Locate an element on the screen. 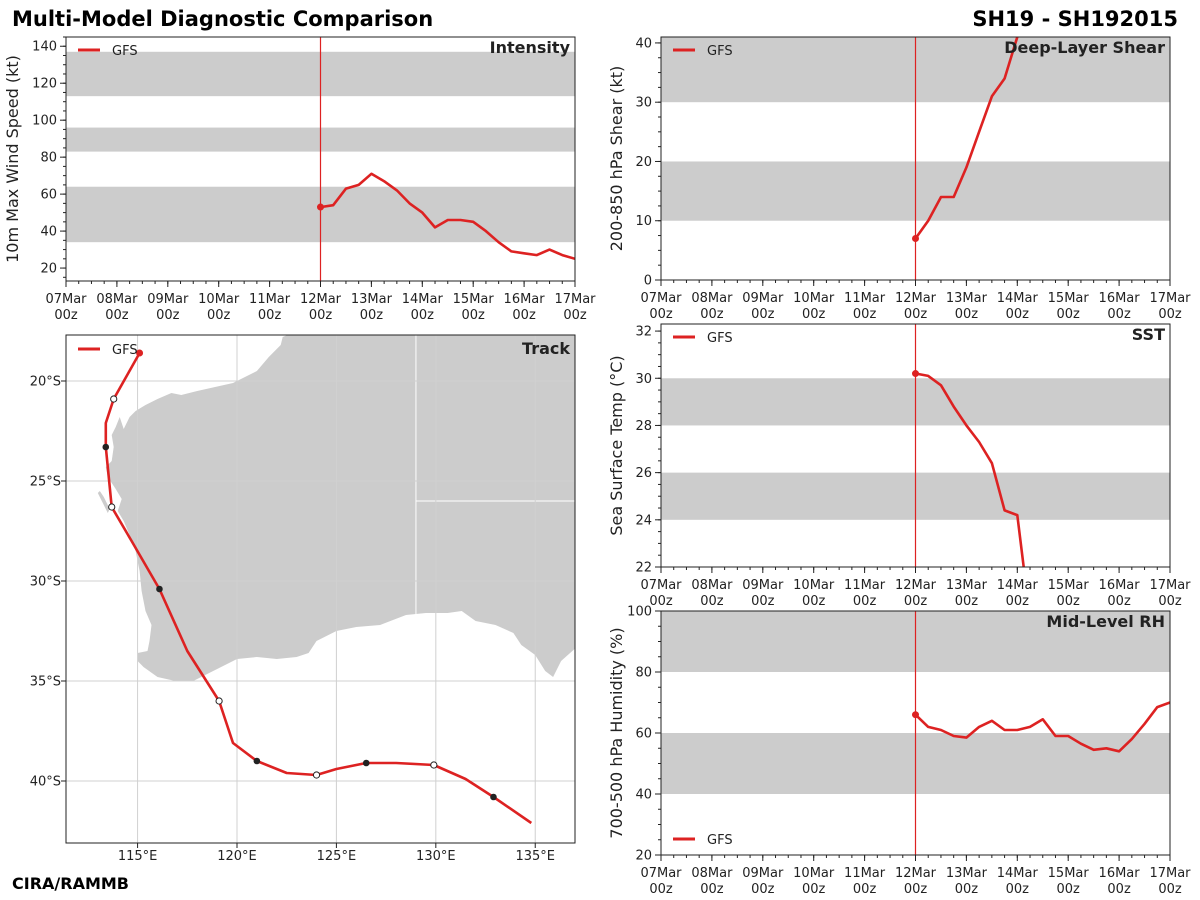 The height and width of the screenshot is (900, 1200). intensity-legend-label: GFS is located at coordinates (125, 51).